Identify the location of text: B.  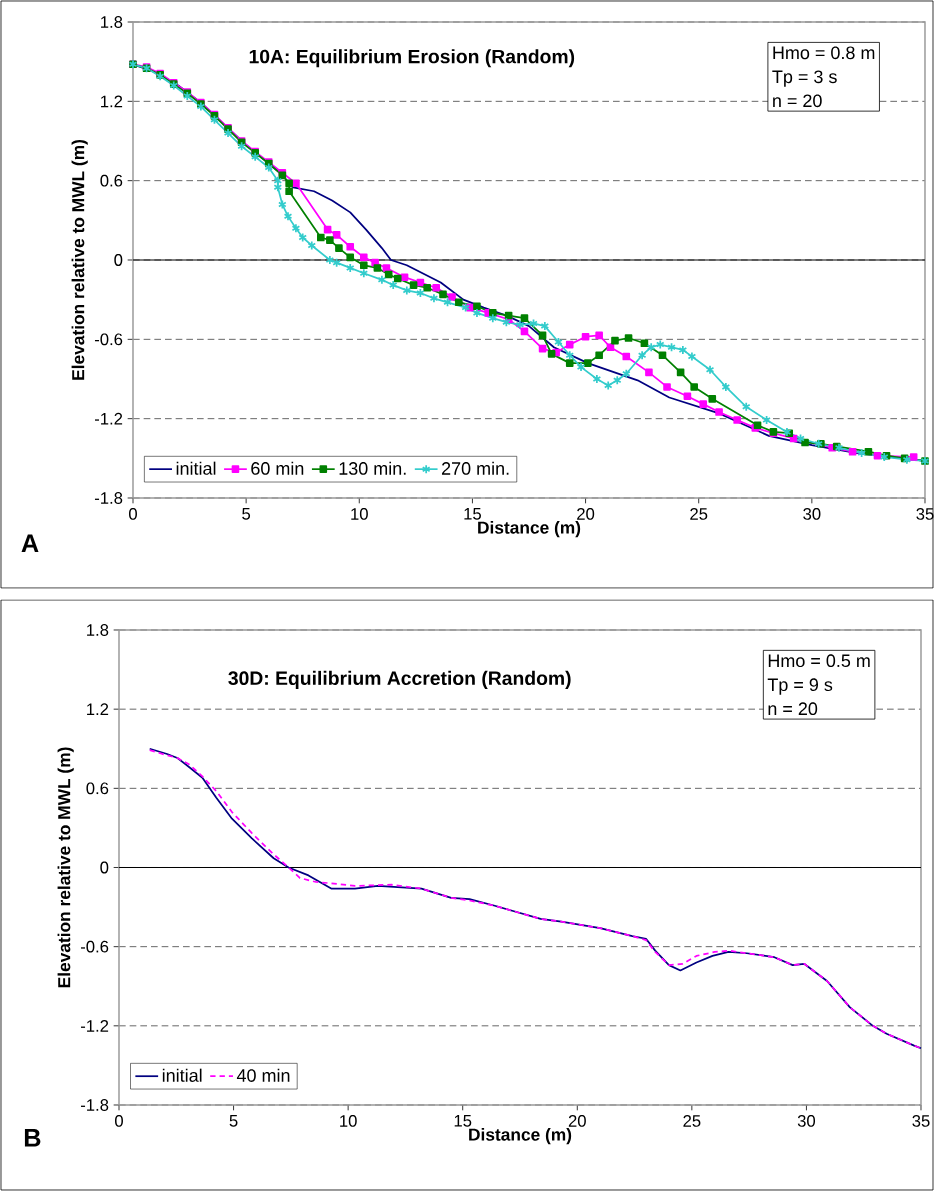
(32, 1138).